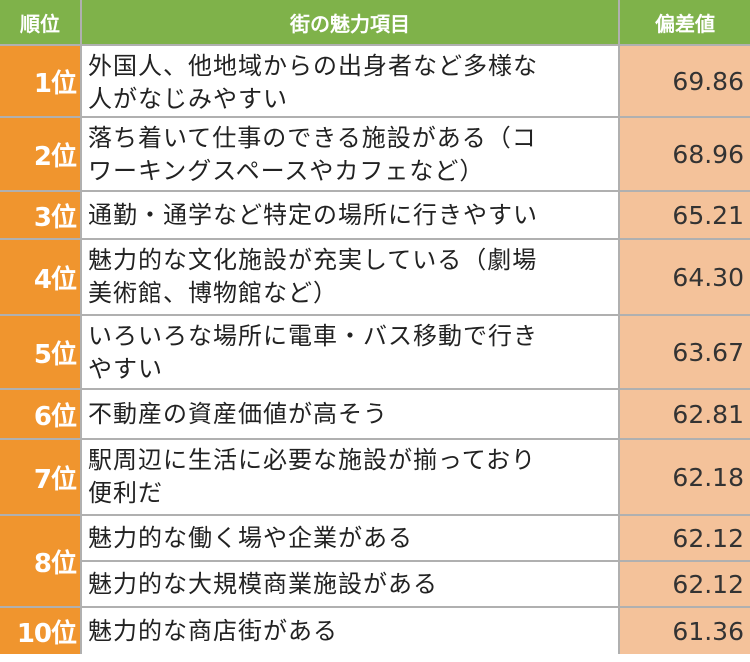 The image size is (750, 662). I want to click on item-line: 美術館、博物館など）, so click(213, 293).